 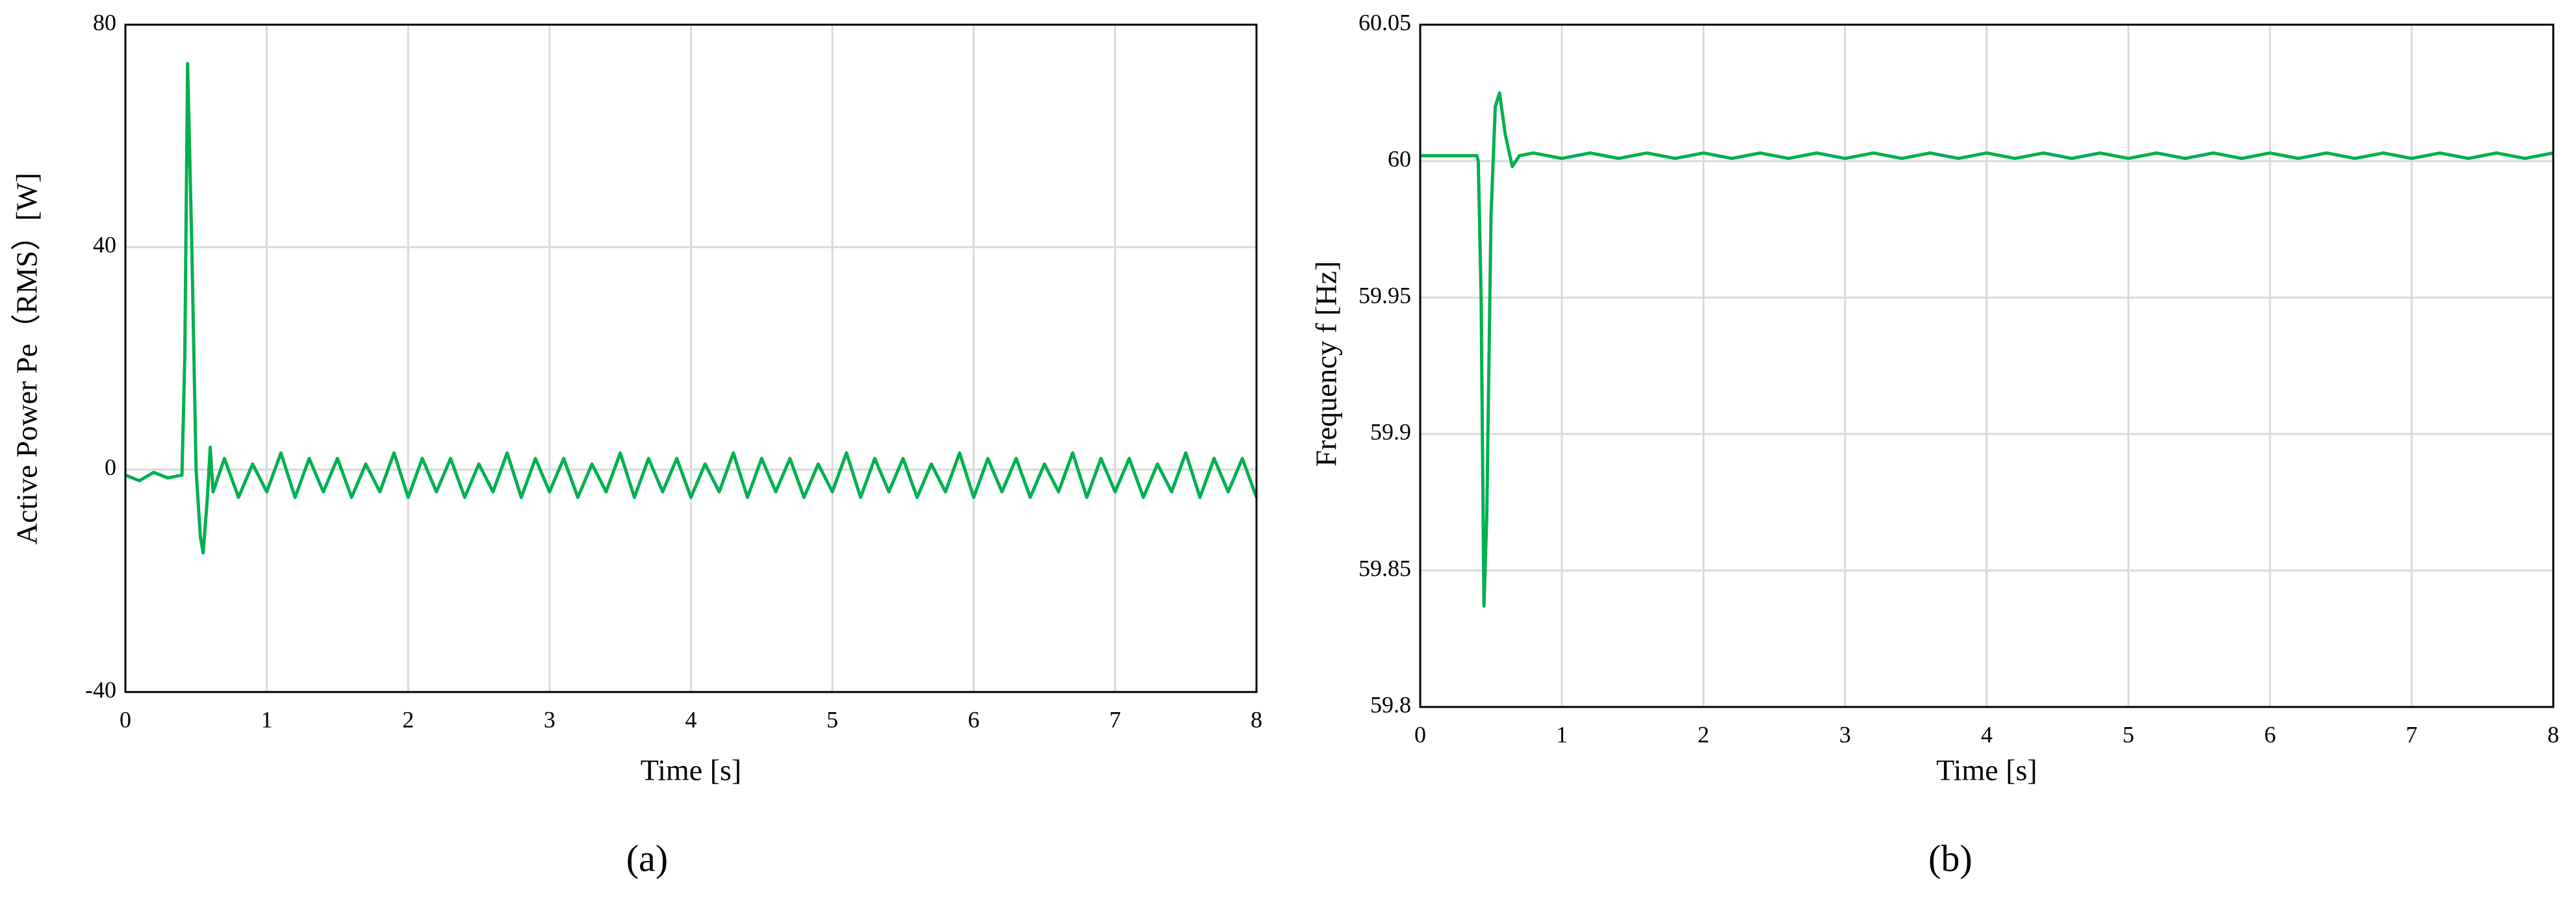 I want to click on panel-caption: (a), so click(x=647, y=858).